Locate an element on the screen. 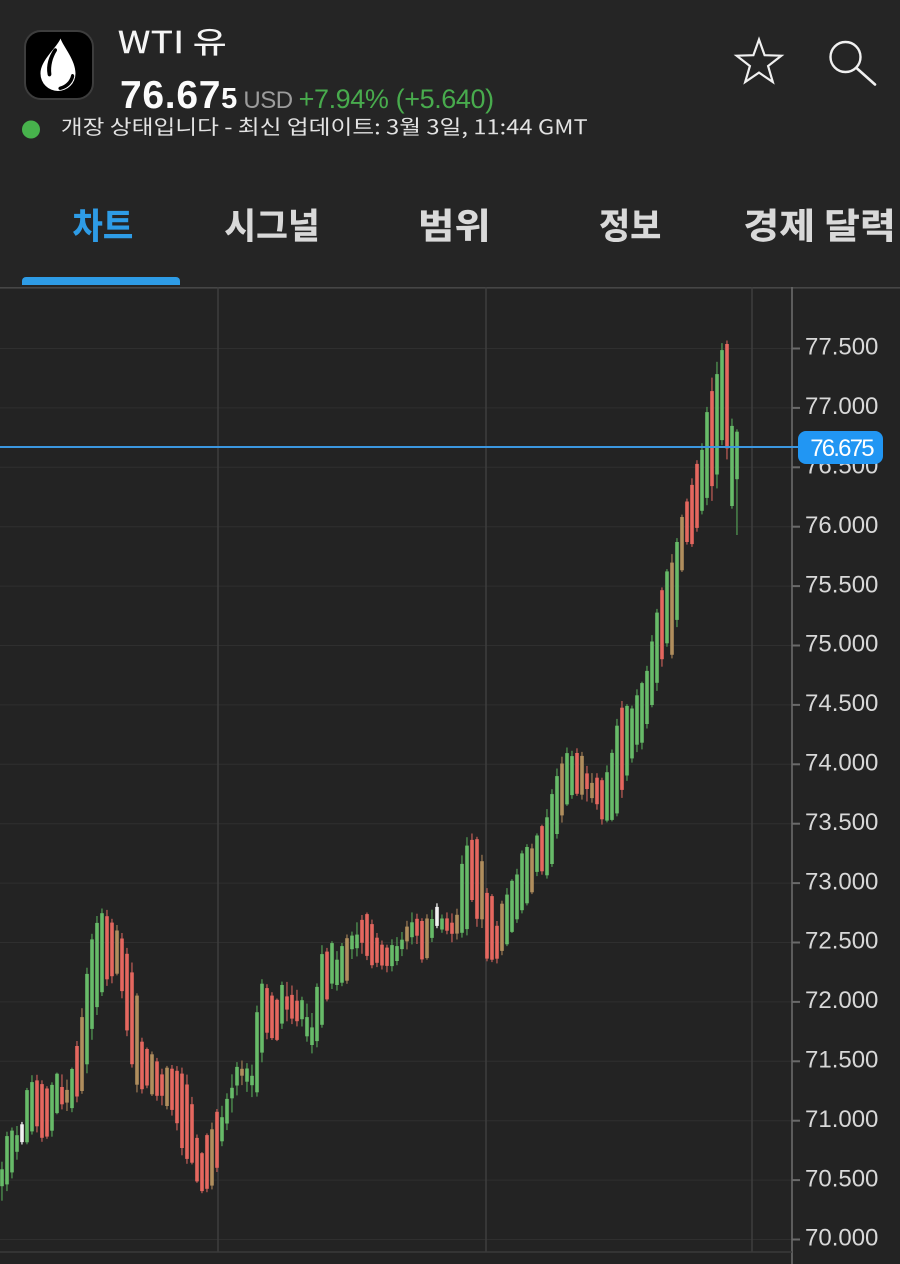 The height and width of the screenshot is (1264, 900). svg-text: 73.000 is located at coordinates (841, 881).